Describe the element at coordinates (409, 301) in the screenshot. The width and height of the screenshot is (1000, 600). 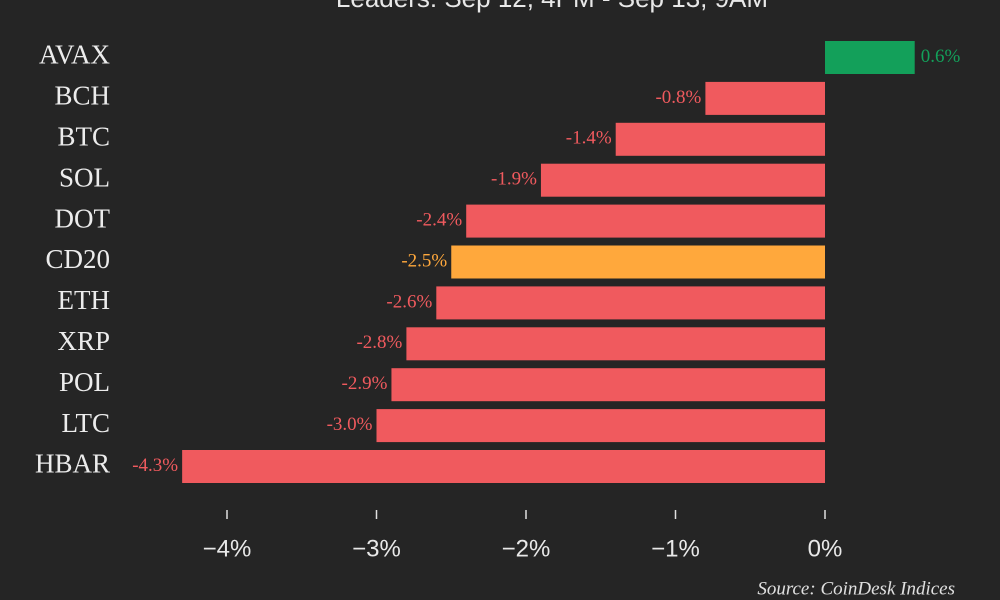
I see `data-label: -2.6%` at that location.